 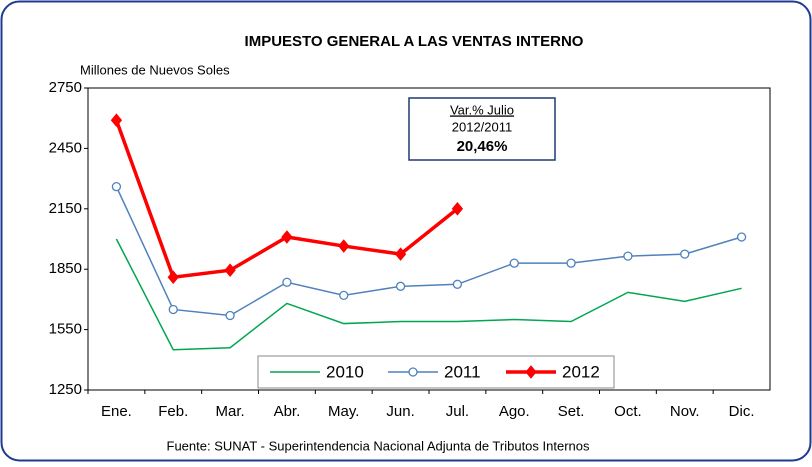 What do you see at coordinates (457, 411) in the screenshot?
I see `x-tick-label: Jul.` at bounding box center [457, 411].